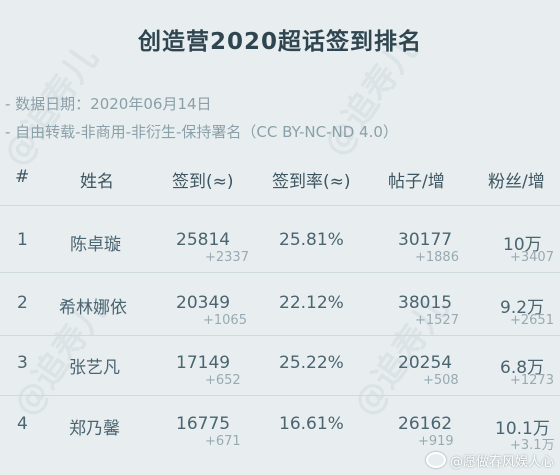  What do you see at coordinates (311, 363) in the screenshot?
I see `rate-cell: 25.22%` at bounding box center [311, 363].